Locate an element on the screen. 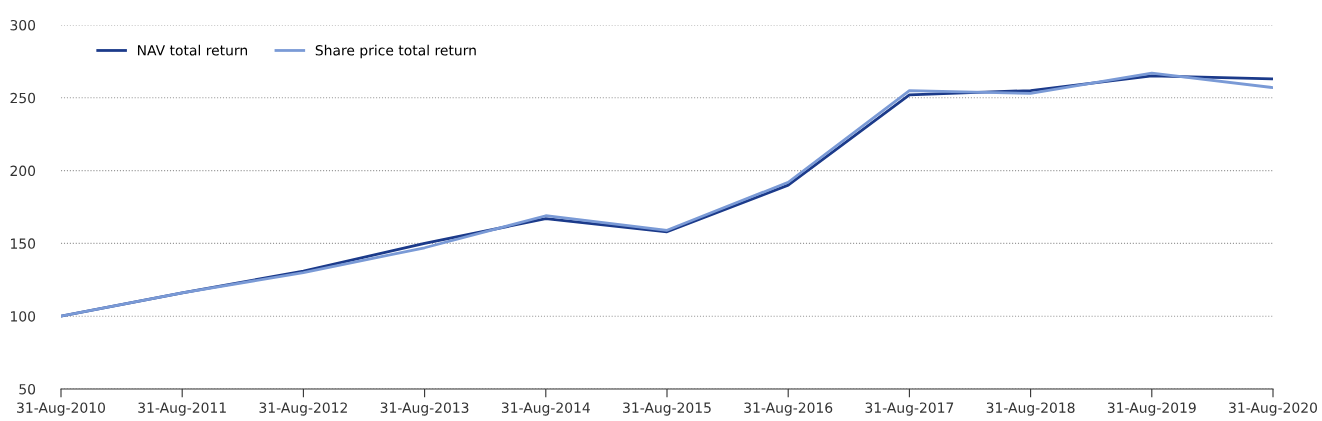 This screenshot has height=421, width=1322. y-tick-label: 100 is located at coordinates (23, 316).